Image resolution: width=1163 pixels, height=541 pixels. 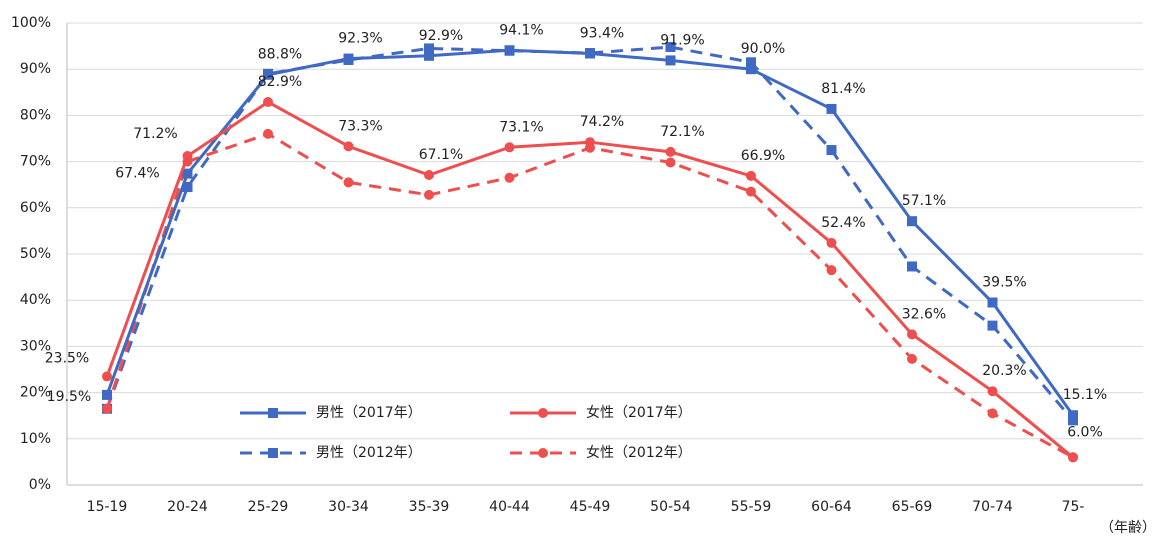 What do you see at coordinates (280, 82) in the screenshot?
I see `data-label: 82.9%` at bounding box center [280, 82].